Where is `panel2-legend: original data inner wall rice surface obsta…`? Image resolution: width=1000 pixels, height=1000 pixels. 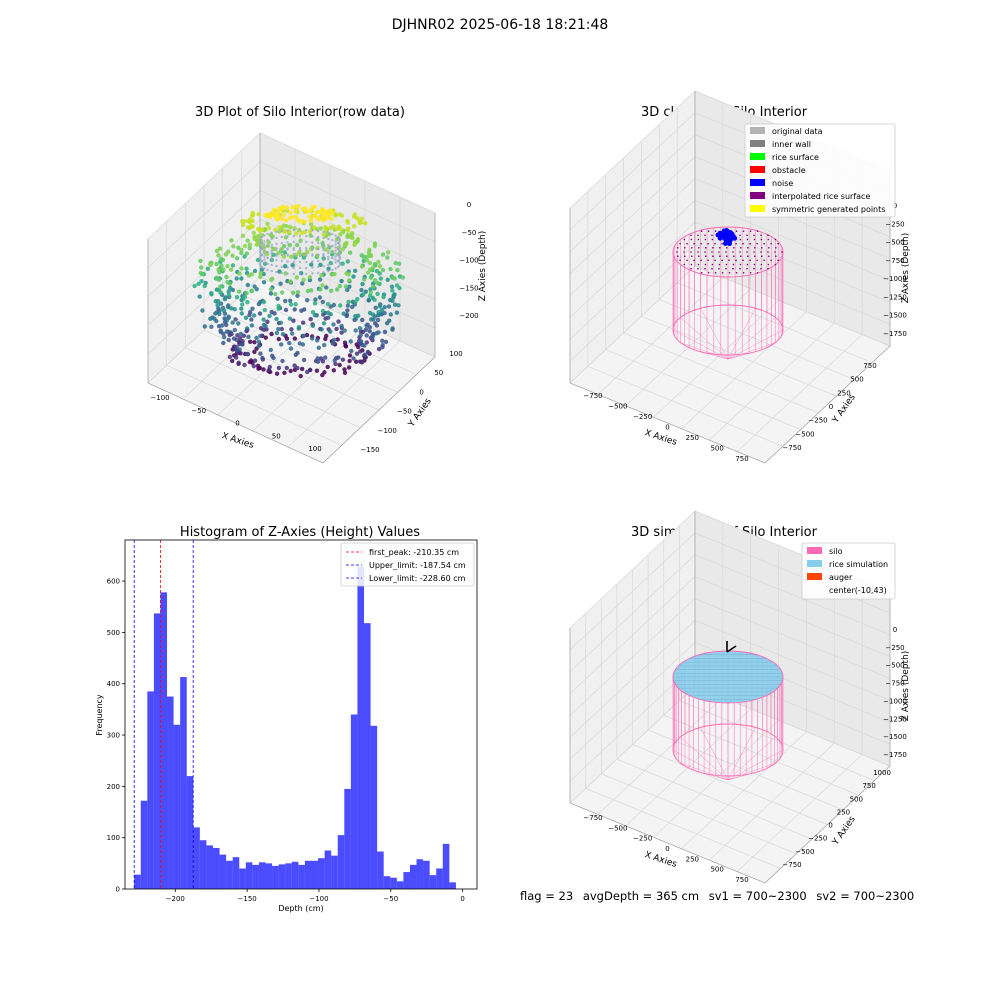 panel2-legend: original data inner wall rice surface obsta… is located at coordinates (820, 170).